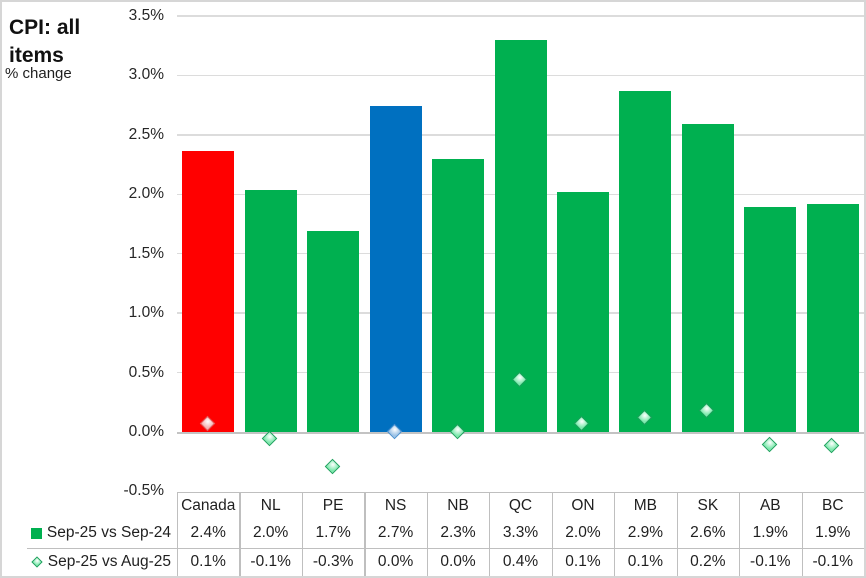  Describe the element at coordinates (520, 432) in the screenshot. I see `zero-axis-line` at that location.